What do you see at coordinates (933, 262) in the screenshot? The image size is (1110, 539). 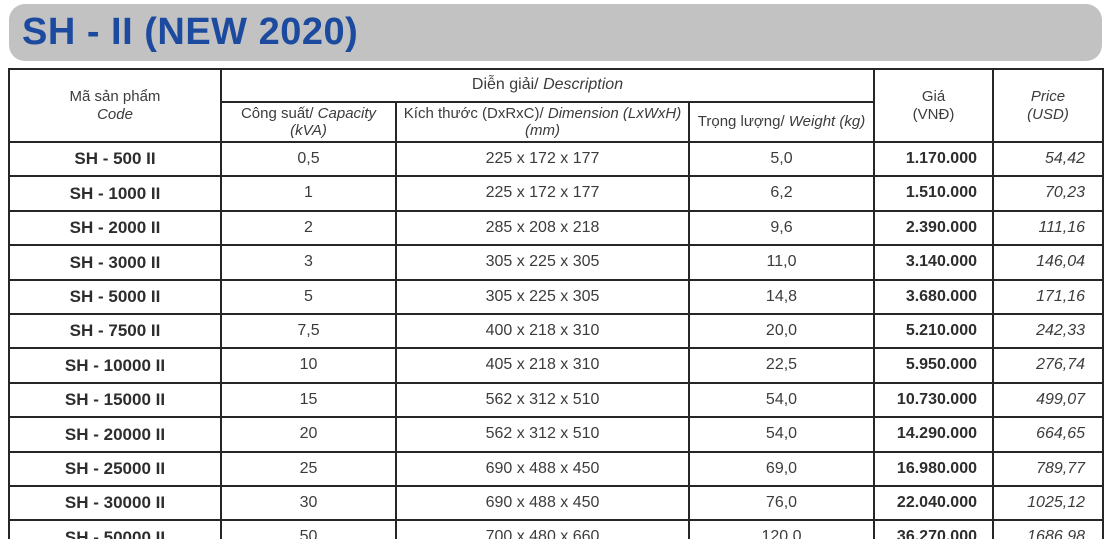 I see `cell-price-vnd: 3.140.000` at bounding box center [933, 262].